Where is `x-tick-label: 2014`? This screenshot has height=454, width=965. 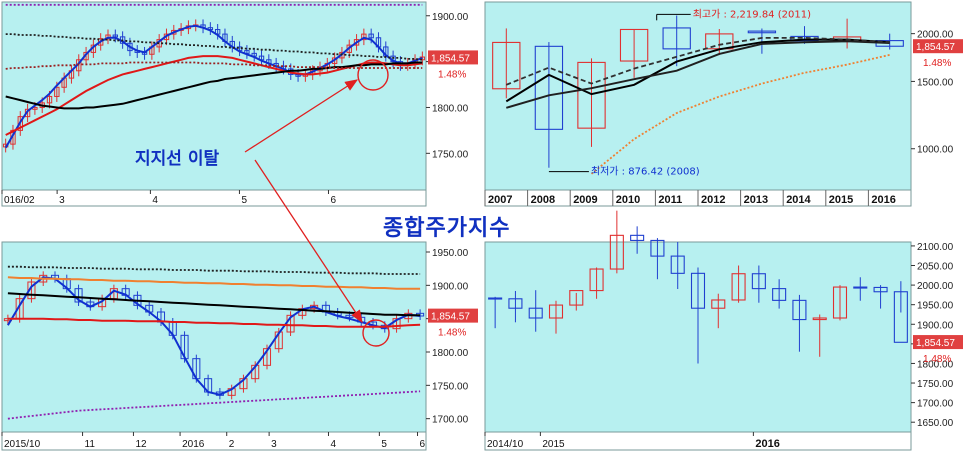 x-tick-label: 2014 is located at coordinates (798, 200).